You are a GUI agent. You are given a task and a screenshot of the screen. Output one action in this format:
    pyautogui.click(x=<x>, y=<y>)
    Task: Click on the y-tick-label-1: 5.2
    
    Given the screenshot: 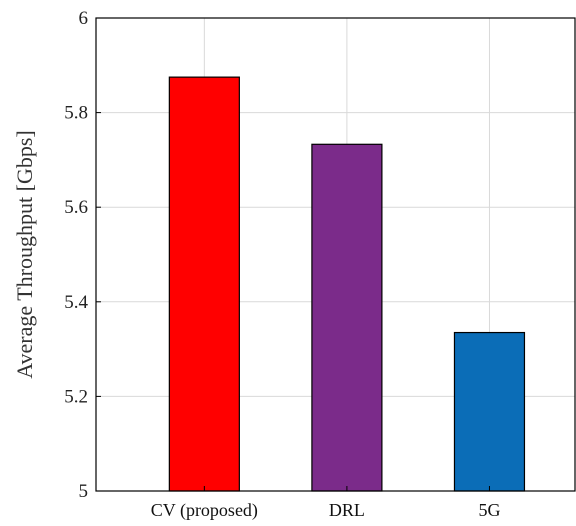 What is the action you would take?
    pyautogui.click(x=76, y=396)
    